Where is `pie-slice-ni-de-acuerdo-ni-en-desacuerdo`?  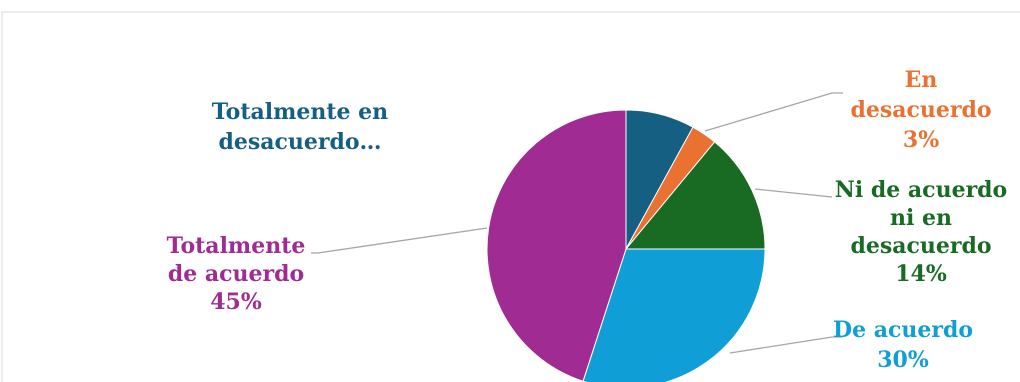 pie-slice-ni-de-acuerdo-ni-en-desacuerdo is located at coordinates (695, 195).